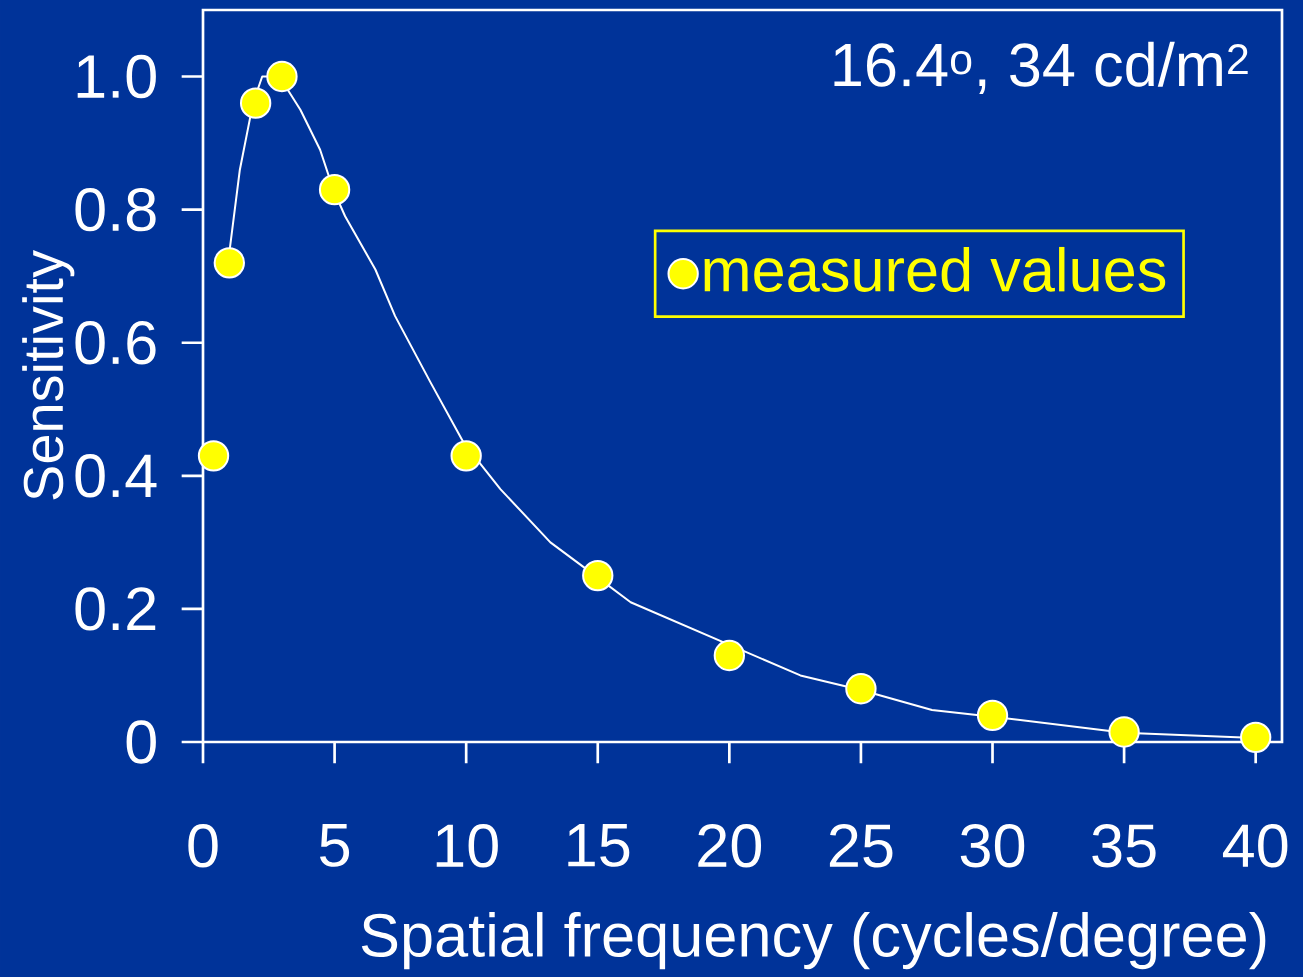 The width and height of the screenshot is (1303, 977). I want to click on x-tick-label: 35, so click(1124, 846).